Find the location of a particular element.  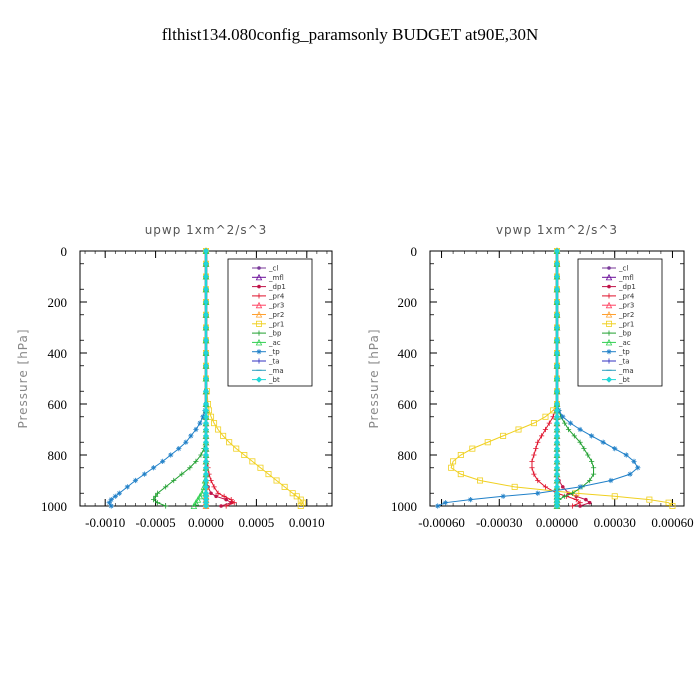

legend-label: _bp is located at coordinates (625, 334).